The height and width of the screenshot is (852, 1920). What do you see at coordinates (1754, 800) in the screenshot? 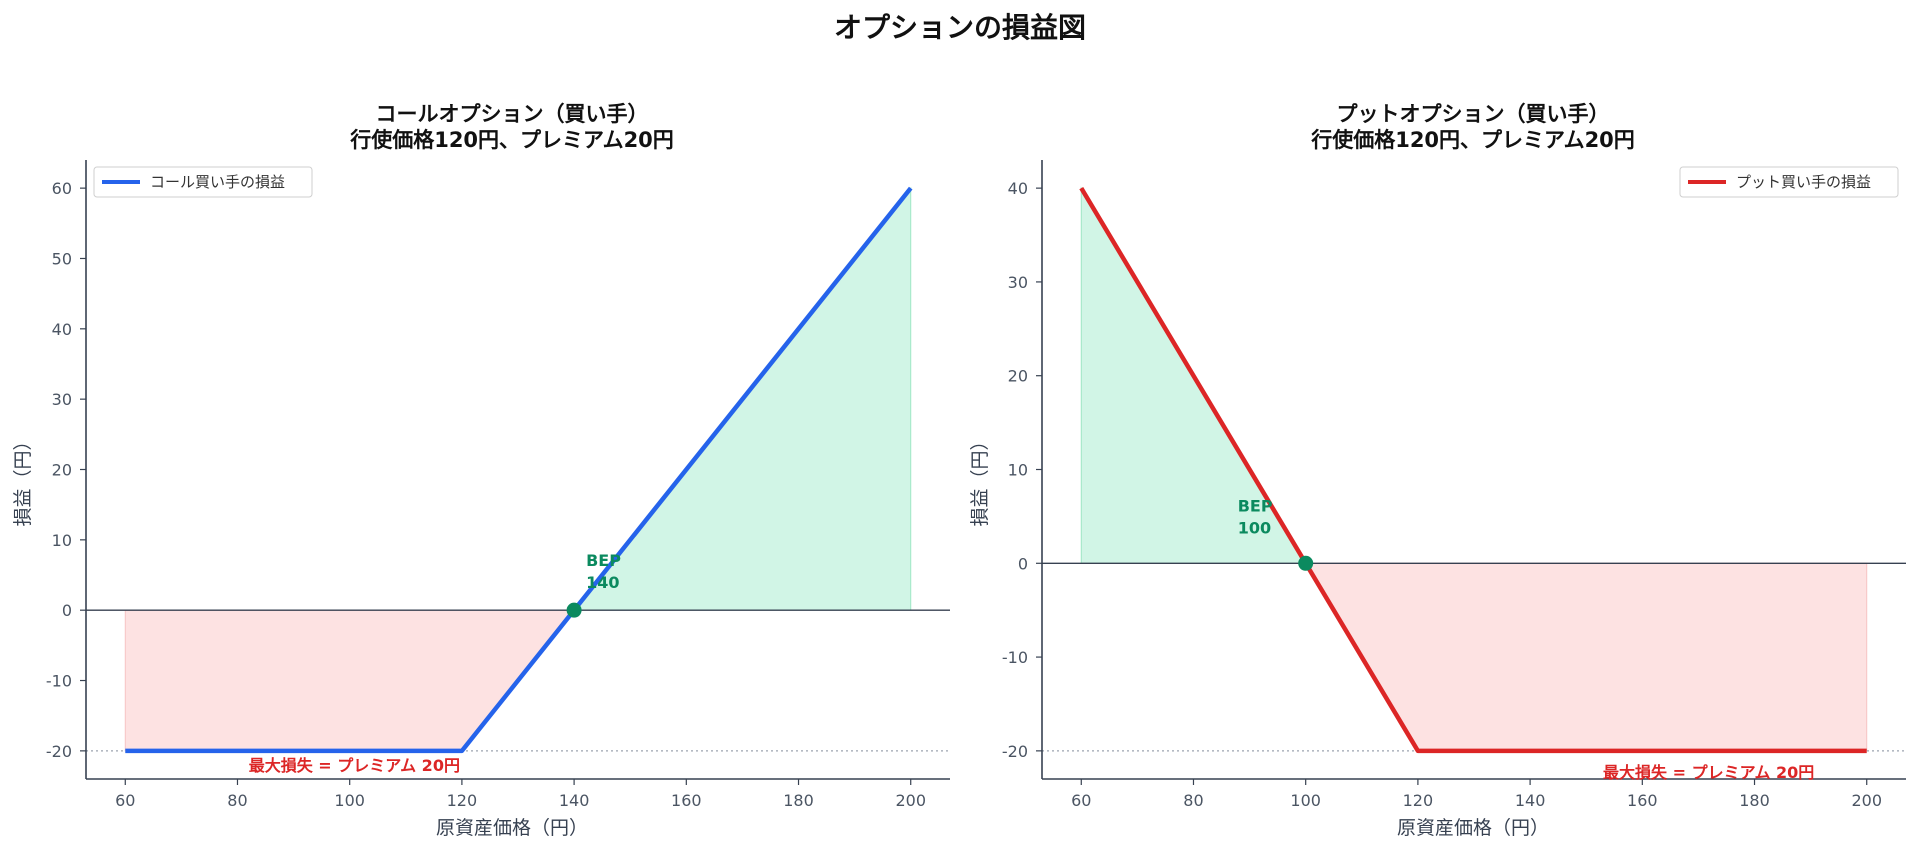
I see `put-x-tick-label: 180` at bounding box center [1754, 800].